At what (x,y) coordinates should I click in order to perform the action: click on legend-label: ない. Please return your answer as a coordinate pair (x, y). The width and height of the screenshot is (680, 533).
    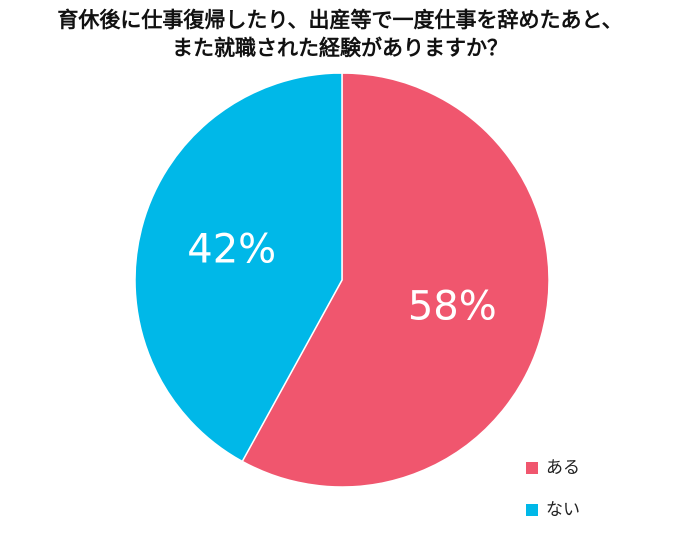
    Looking at the image, I should click on (563, 510).